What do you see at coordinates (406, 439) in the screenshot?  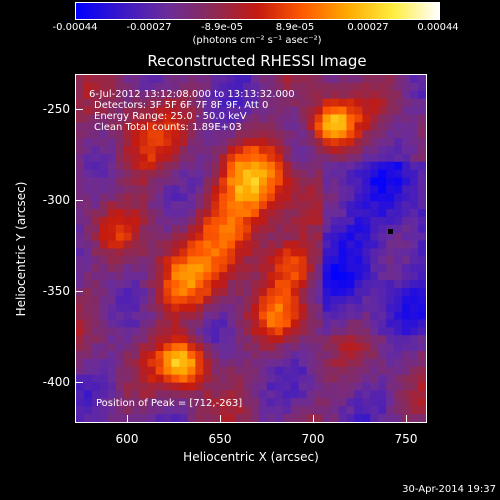 I see `x-tick-label: 750` at bounding box center [406, 439].